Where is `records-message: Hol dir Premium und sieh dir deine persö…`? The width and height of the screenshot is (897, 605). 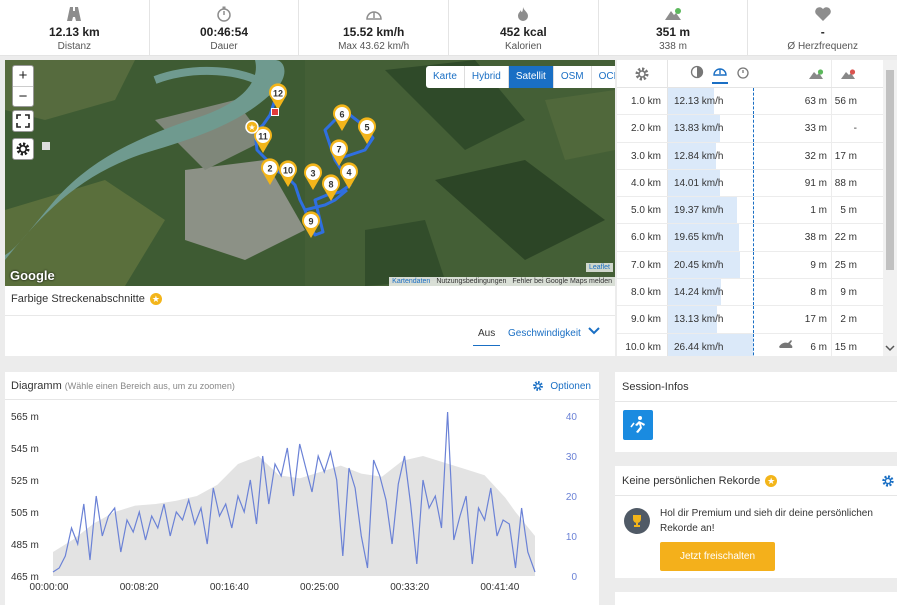
records-message: Hol dir Premium und sieh dir deine persö… is located at coordinates (766, 521).